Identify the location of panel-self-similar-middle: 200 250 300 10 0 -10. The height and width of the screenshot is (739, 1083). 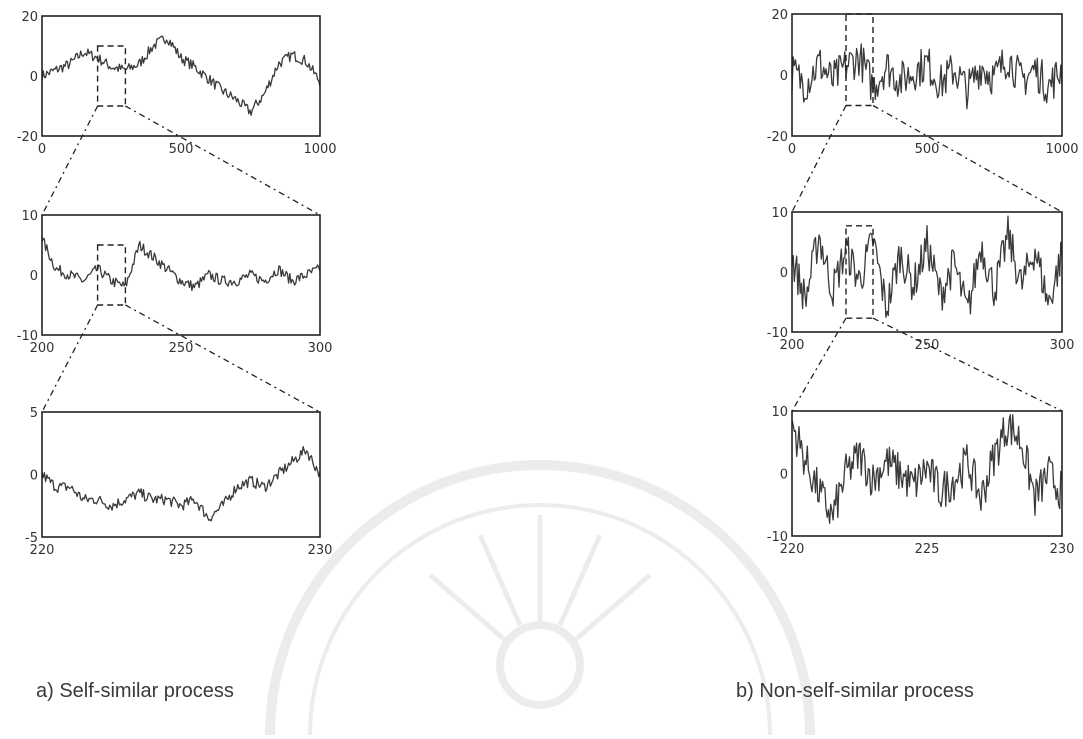
(175, 282).